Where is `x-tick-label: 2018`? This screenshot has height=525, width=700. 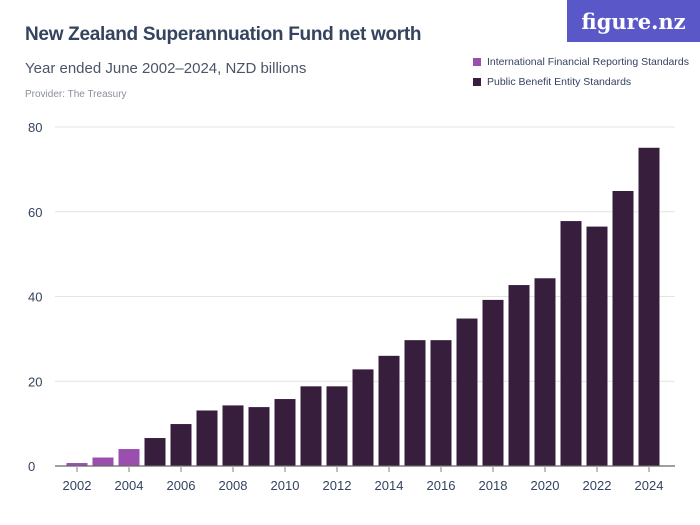 x-tick-label: 2018 is located at coordinates (493, 485).